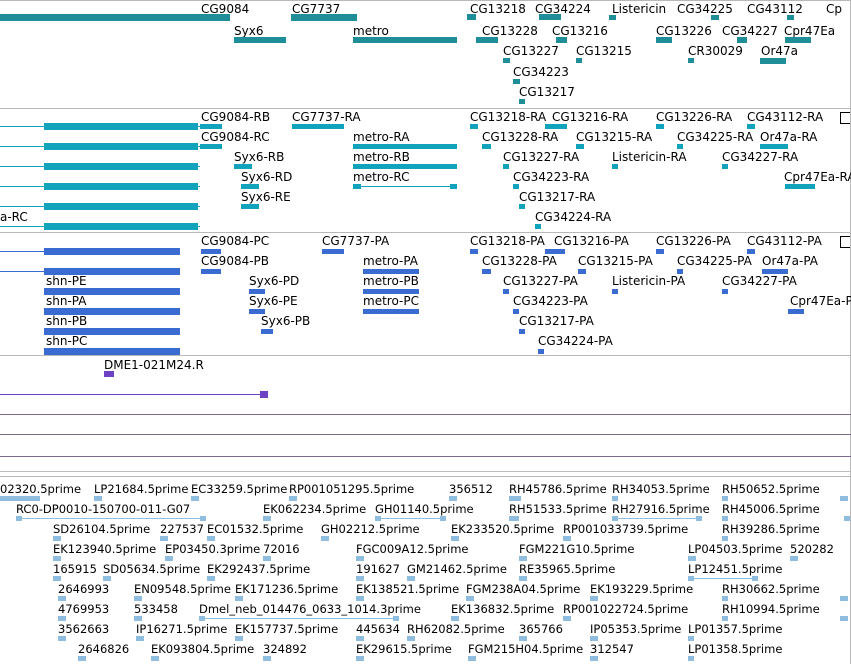  I want to click on transcript-label: CG7737-RA, so click(326, 117).